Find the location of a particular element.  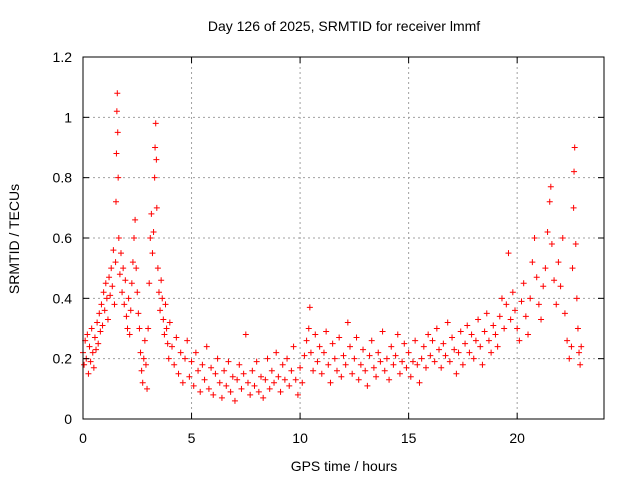

y-tick-label: 1.2 is located at coordinates (63, 57).